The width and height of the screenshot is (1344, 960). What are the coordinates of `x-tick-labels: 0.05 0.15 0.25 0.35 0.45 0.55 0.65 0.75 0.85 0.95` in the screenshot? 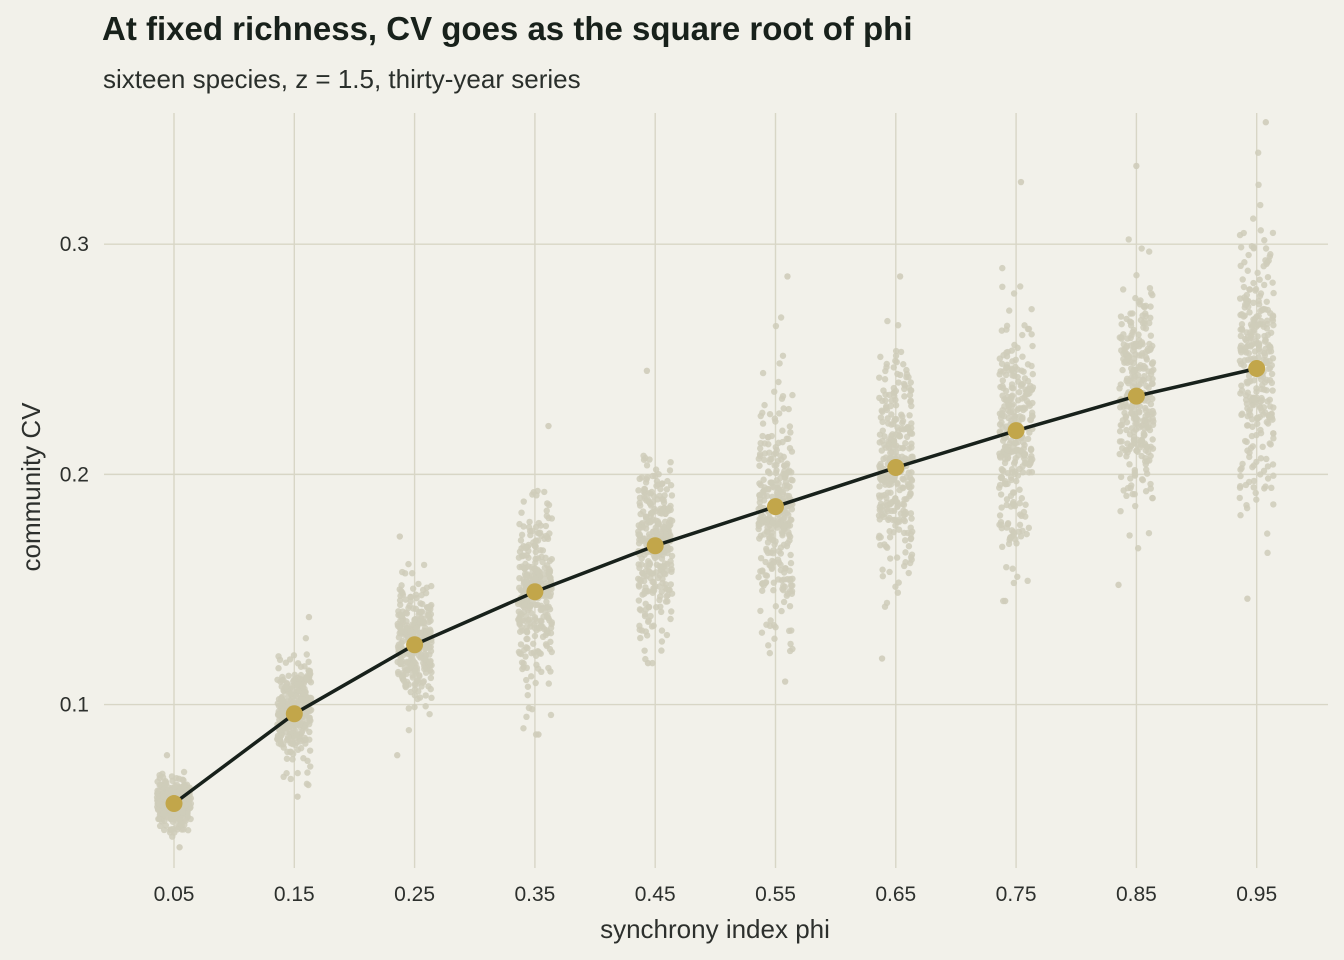 It's located at (716, 894).